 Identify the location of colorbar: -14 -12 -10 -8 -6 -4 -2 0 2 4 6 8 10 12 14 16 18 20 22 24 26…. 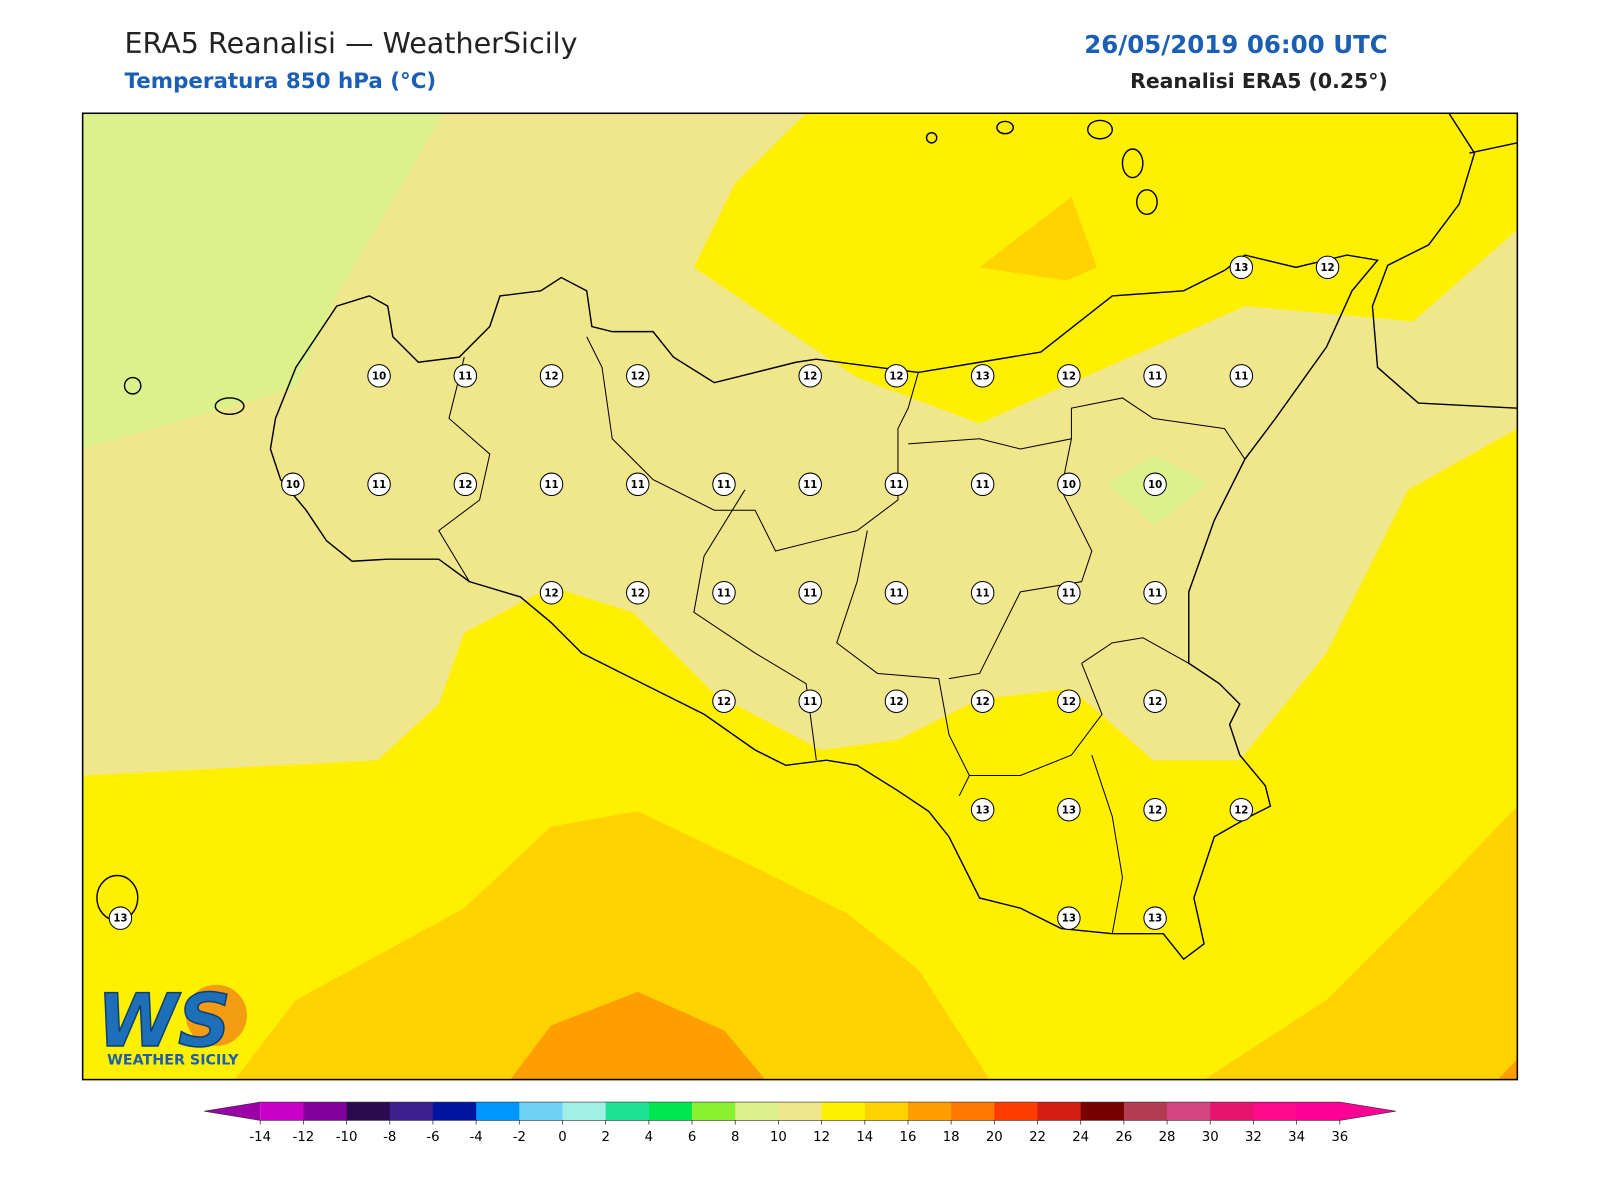
(800, 1123).